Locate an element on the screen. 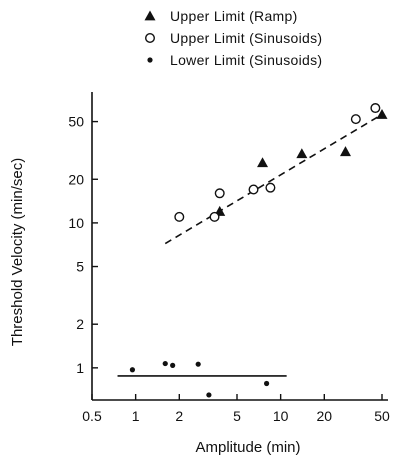 This screenshot has height=468, width=395. x-tick-label: 1 is located at coordinates (136, 416).